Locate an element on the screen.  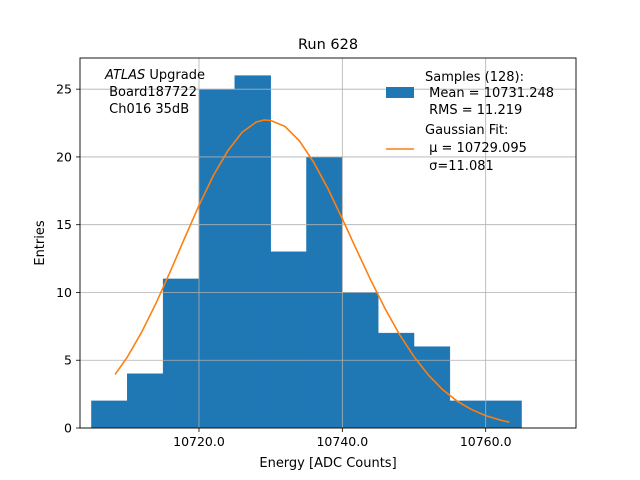
x-axis-label: Energy [ADC Counts] is located at coordinates (327, 463).